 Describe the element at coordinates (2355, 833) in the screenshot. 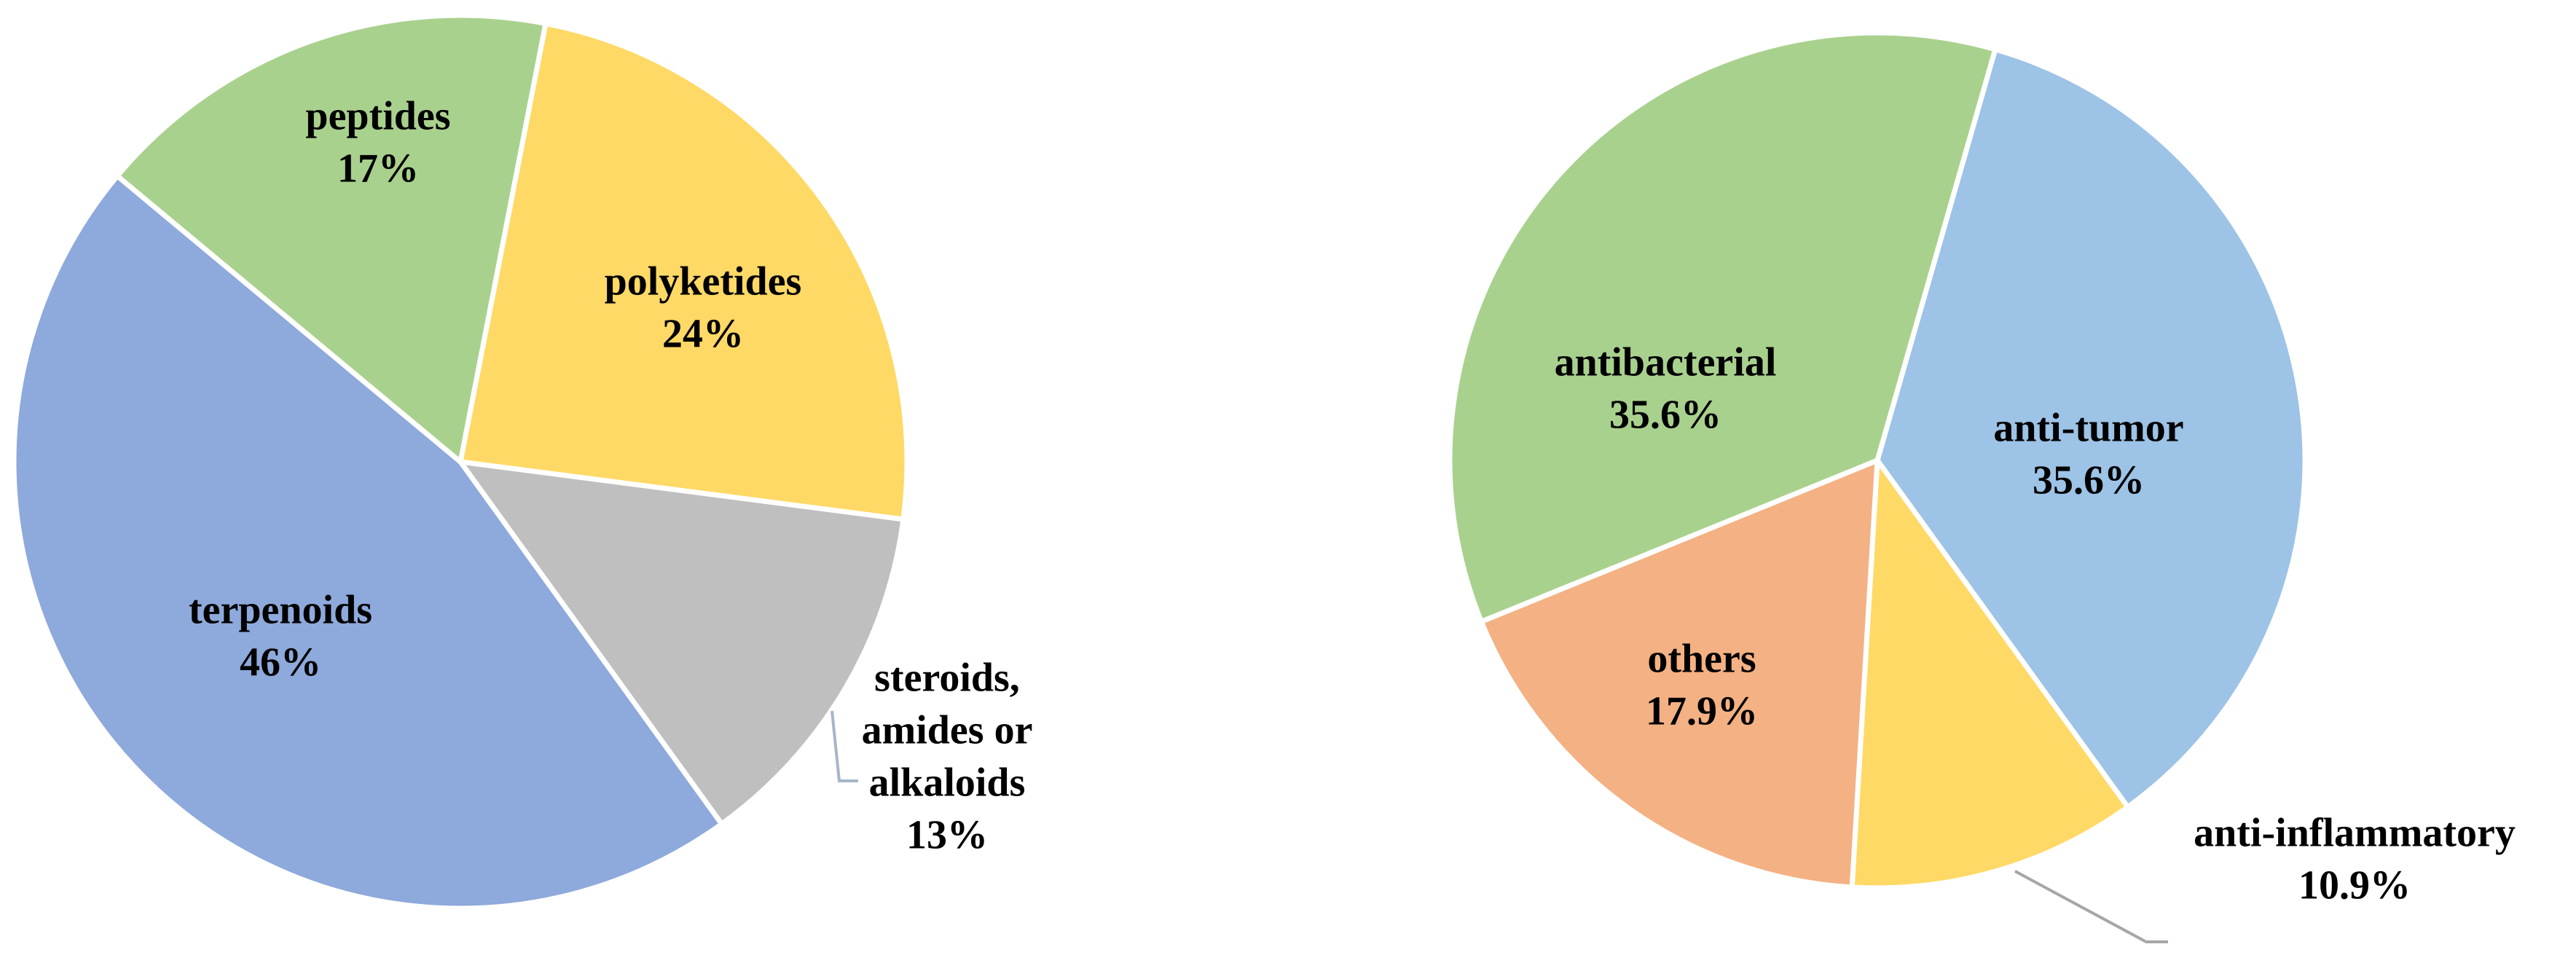

I see `slice-category-label: anti-inflammatory` at that location.